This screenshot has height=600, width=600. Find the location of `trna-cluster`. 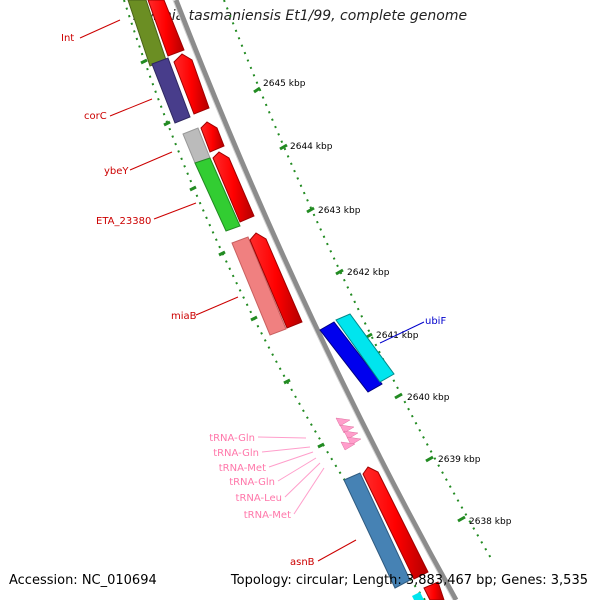

trna-cluster is located at coordinates (348, 434).